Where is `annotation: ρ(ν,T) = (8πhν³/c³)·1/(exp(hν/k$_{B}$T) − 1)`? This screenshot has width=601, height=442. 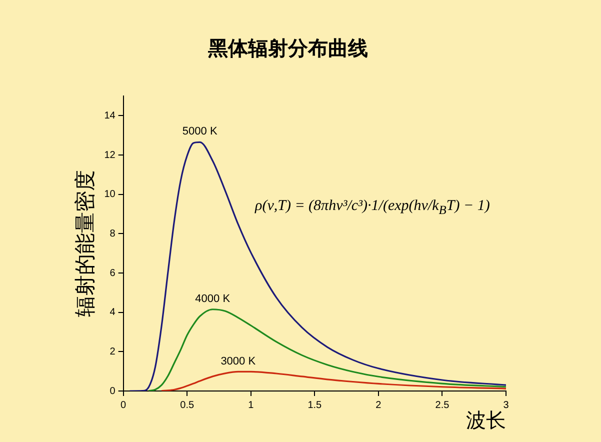 annotation: ρ(ν,T) = (8πhν³/c³)·1/(exp(hν/k$_{B}$T) − 1) is located at coordinates (372, 208).